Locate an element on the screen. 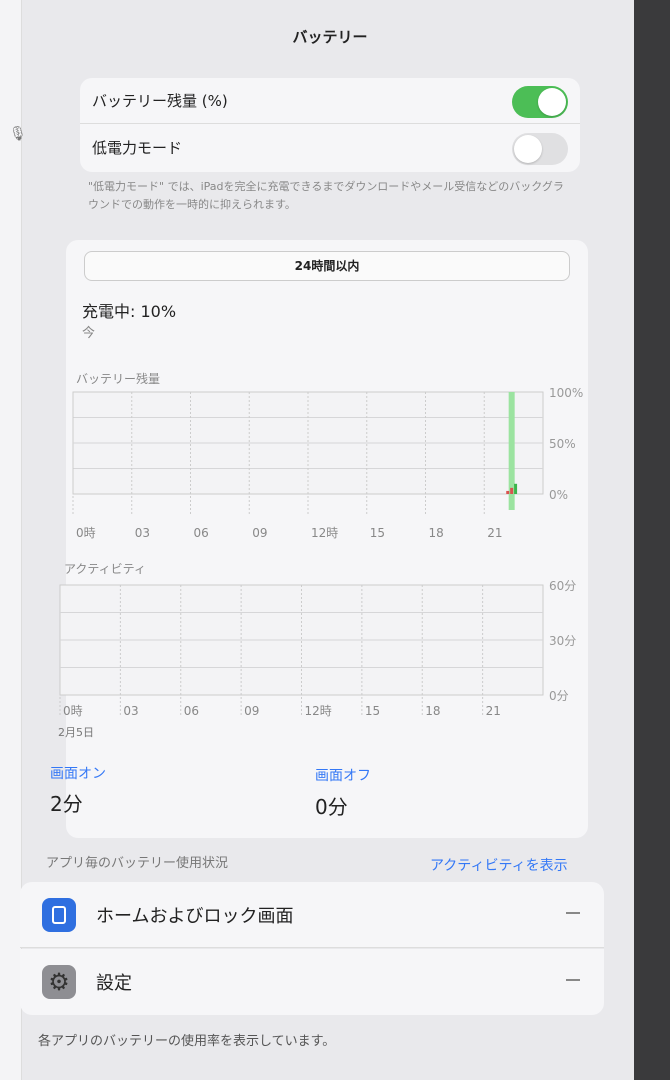 Image resolution: width=670 pixels, height=1080 pixels. device-bezel is located at coordinates (652, 540).